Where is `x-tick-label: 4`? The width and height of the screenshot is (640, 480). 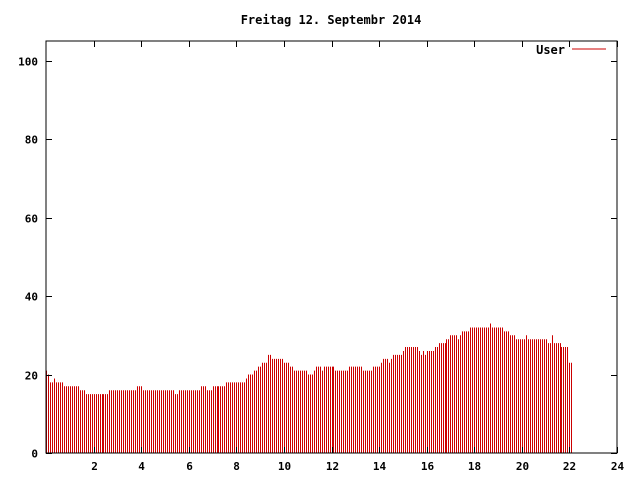
x-tick-label: 4 is located at coordinates (141, 466).